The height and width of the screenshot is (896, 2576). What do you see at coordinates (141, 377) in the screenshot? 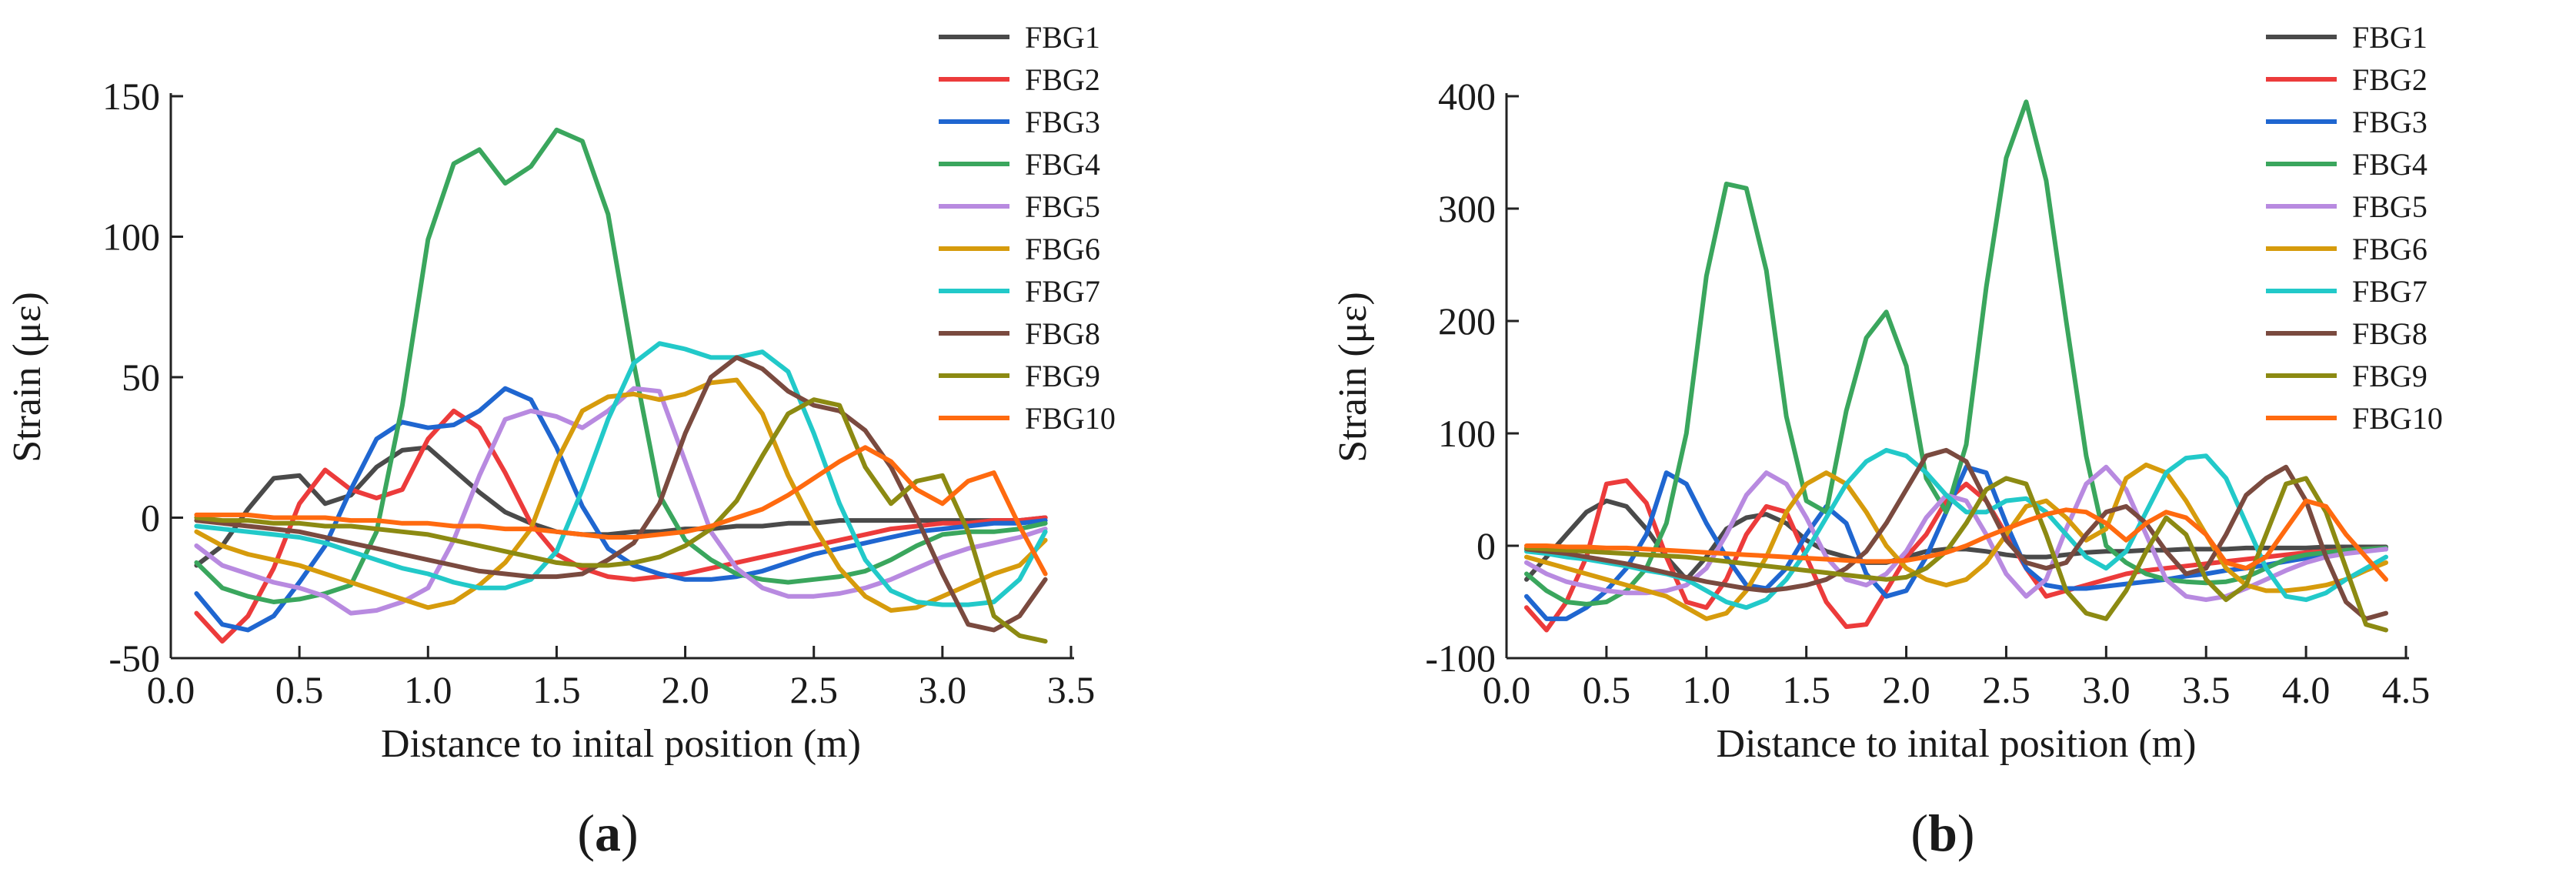
I see `y-tick-label: 50` at bounding box center [141, 377].